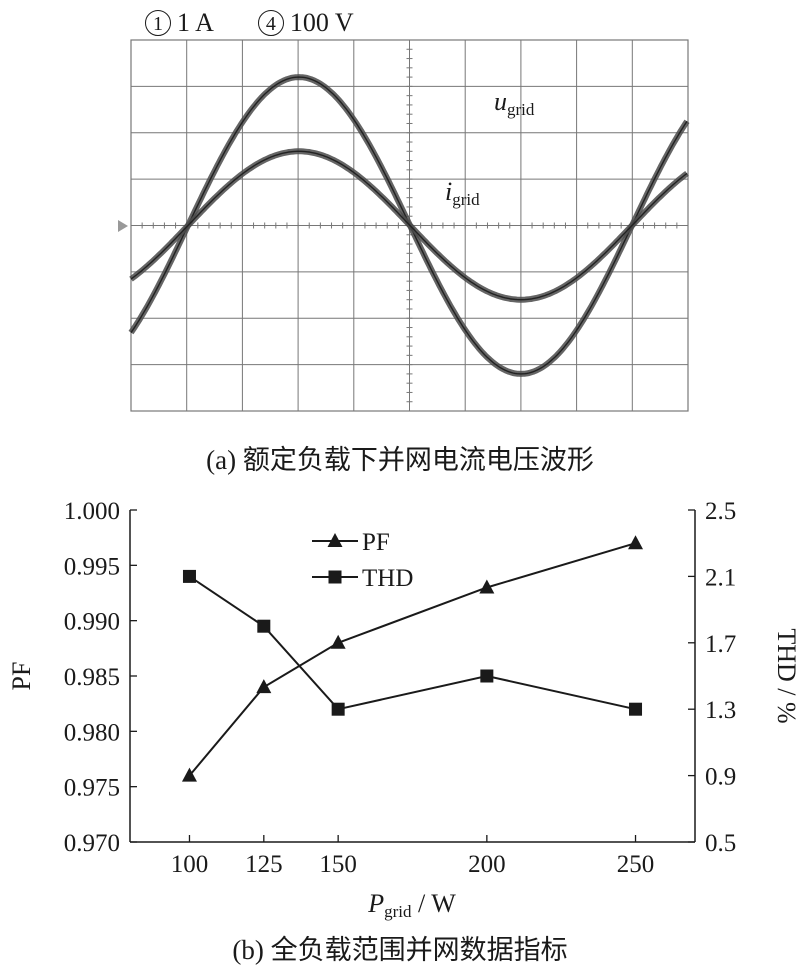 This screenshot has width=800, height=968. What do you see at coordinates (92, 677) in the screenshot?
I see `left-tick-label: 0.985` at bounding box center [92, 677].